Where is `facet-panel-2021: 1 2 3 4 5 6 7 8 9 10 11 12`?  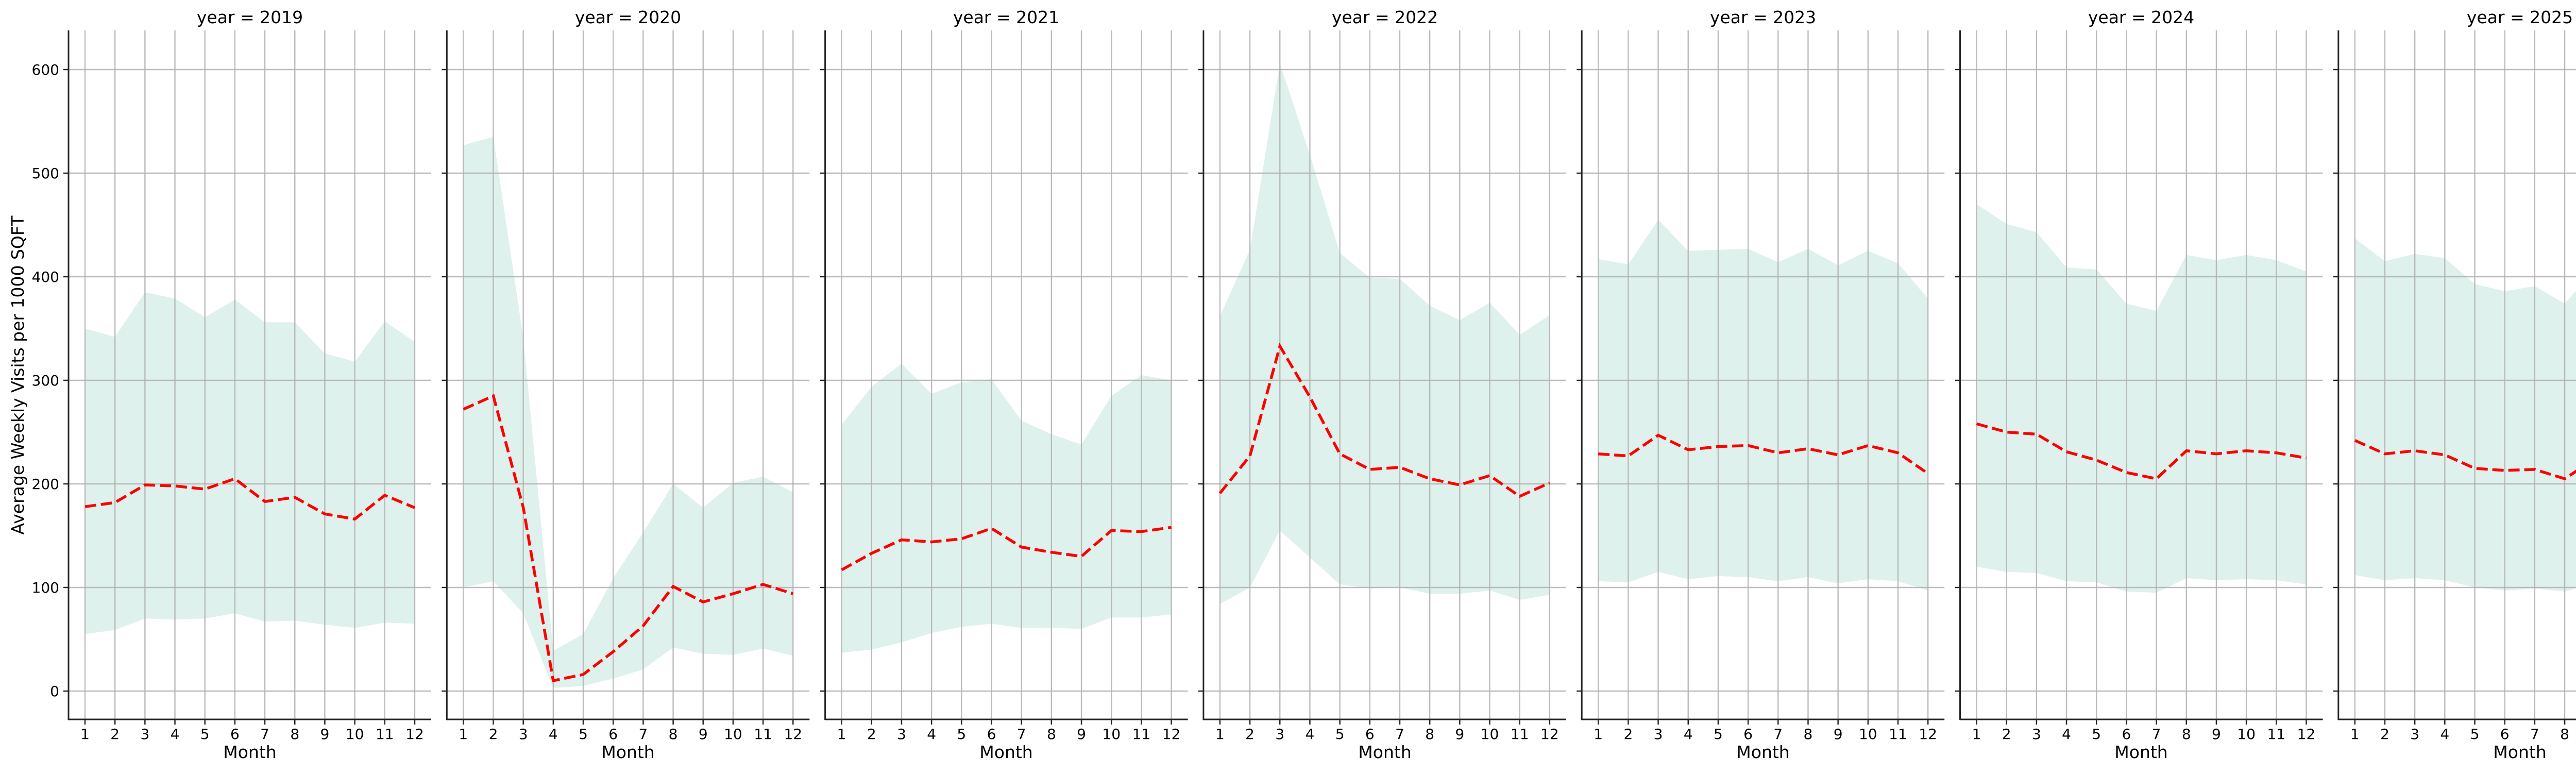 facet-panel-2021: 1 2 3 4 5 6 7 8 9 10 11 12 is located at coordinates (1004, 386).